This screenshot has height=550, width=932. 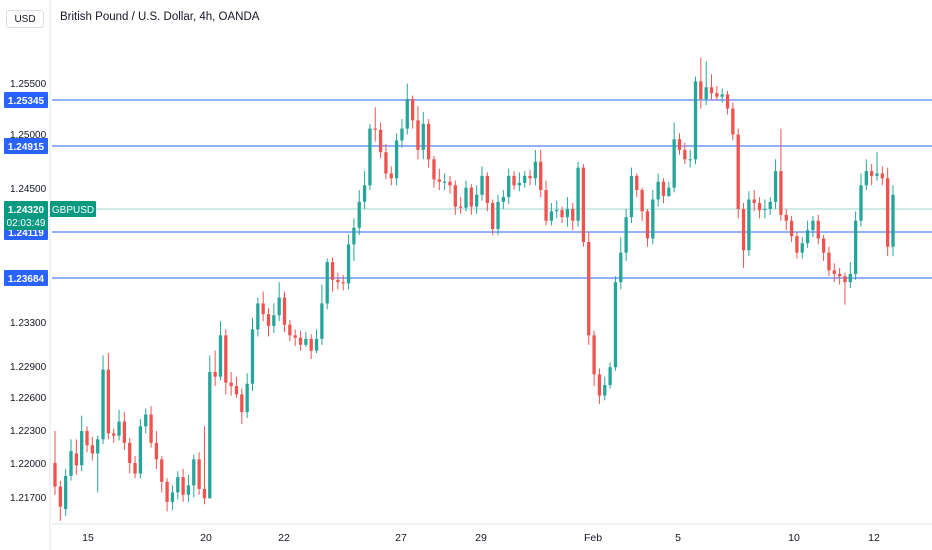 I want to click on time-tick-label: 29, so click(x=481, y=538).